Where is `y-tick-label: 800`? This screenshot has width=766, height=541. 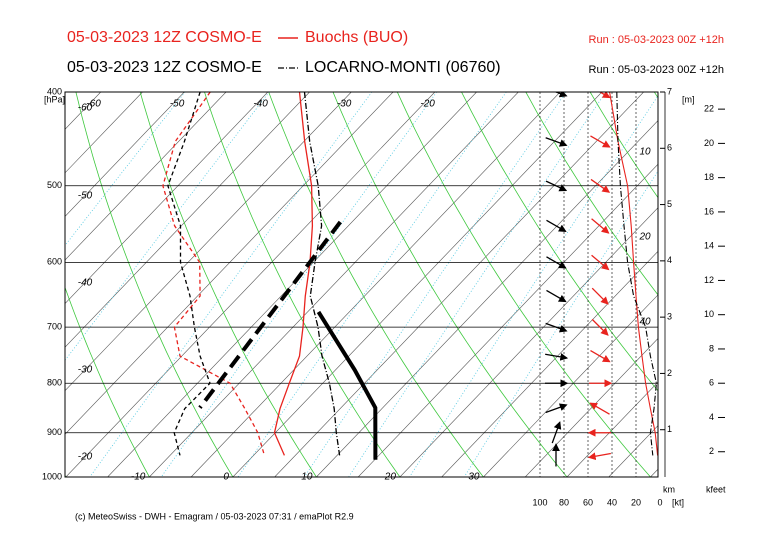
y-tick-label: 800 is located at coordinates (54, 383).